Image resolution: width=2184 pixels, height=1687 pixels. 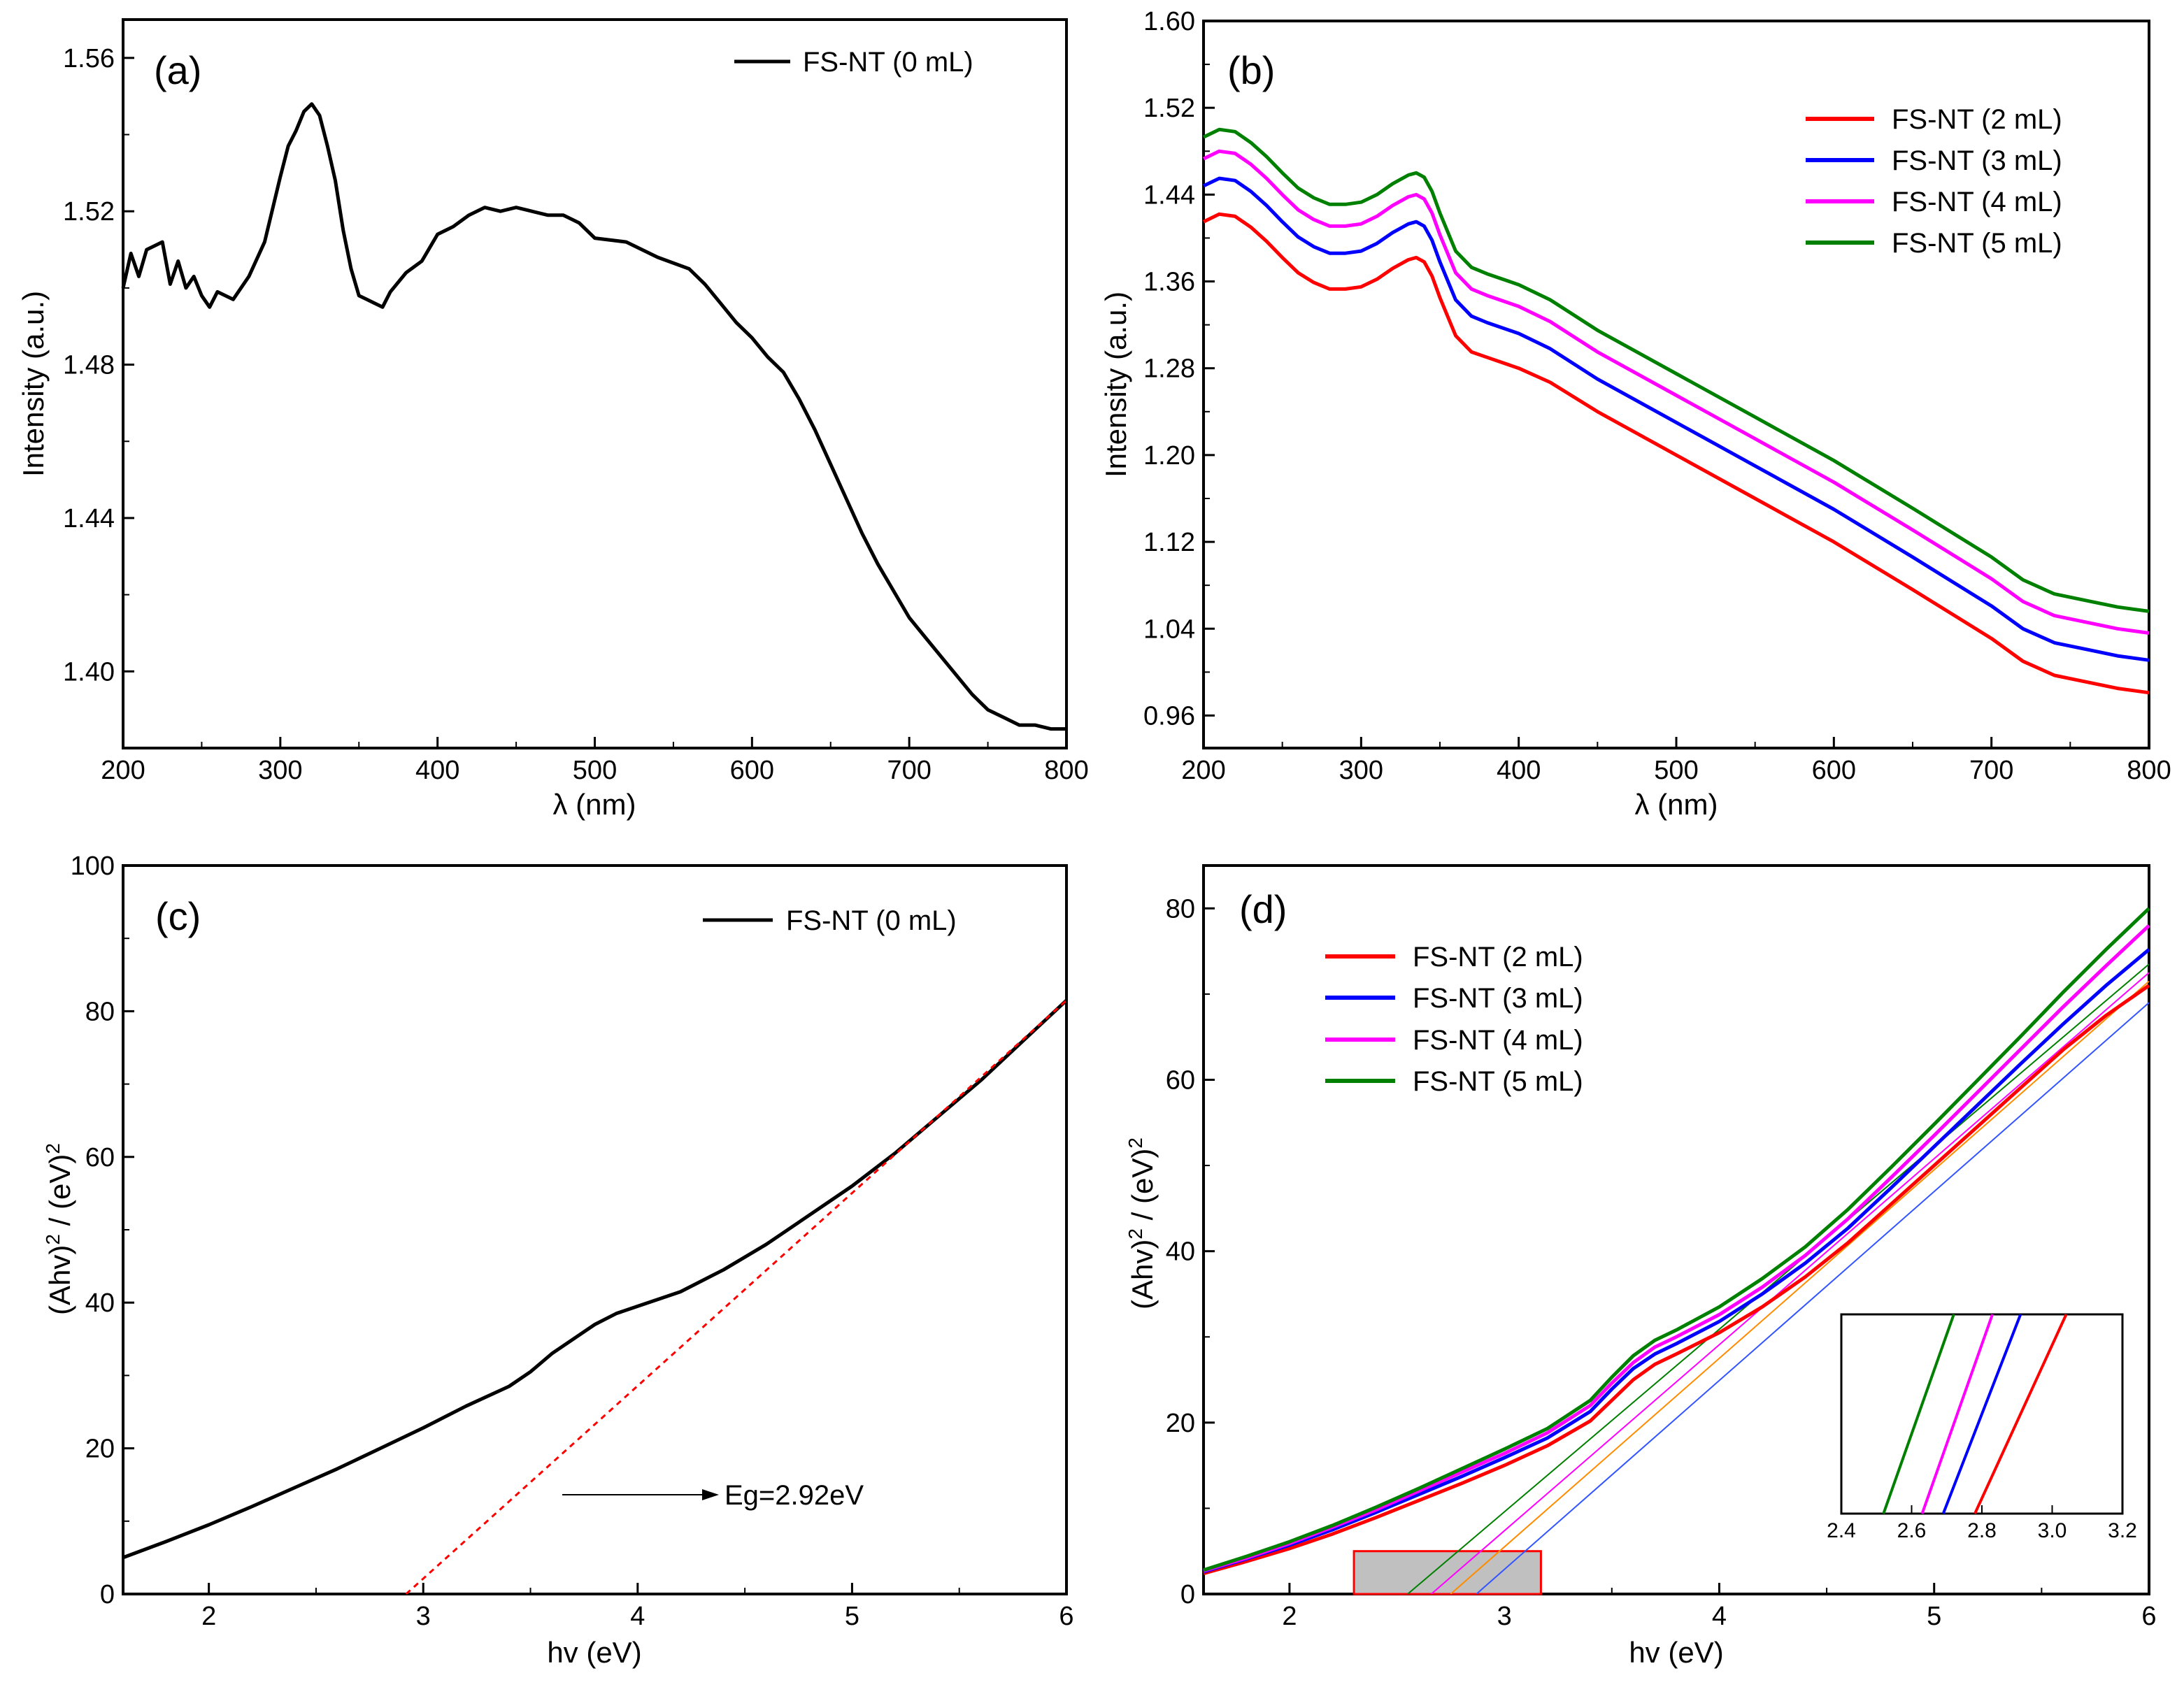 What do you see at coordinates (794, 1495) in the screenshot?
I see `bandgap-label: Eg=2.92eV` at bounding box center [794, 1495].